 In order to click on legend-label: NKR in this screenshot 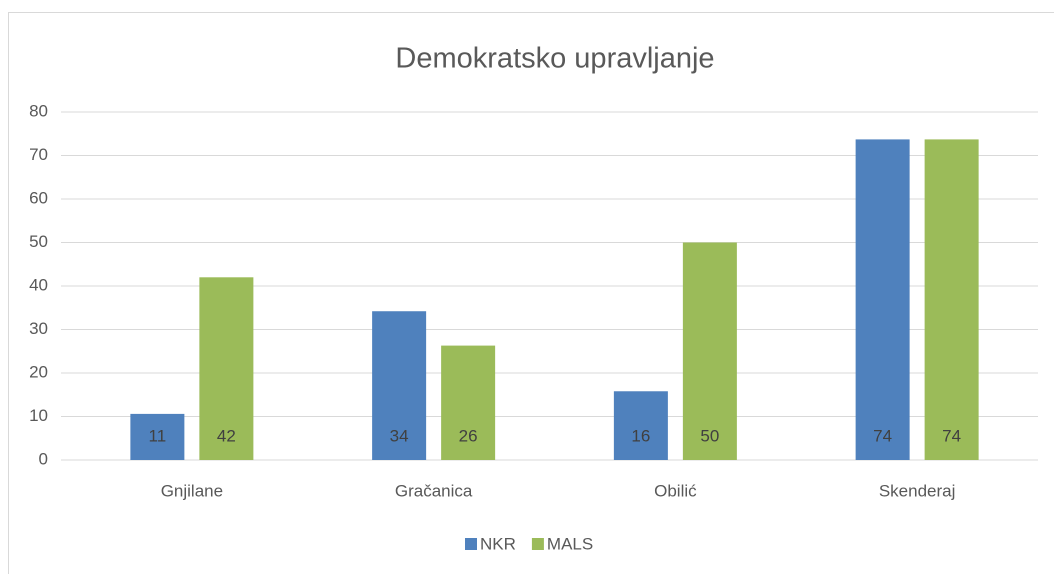, I will do `click(498, 543)`.